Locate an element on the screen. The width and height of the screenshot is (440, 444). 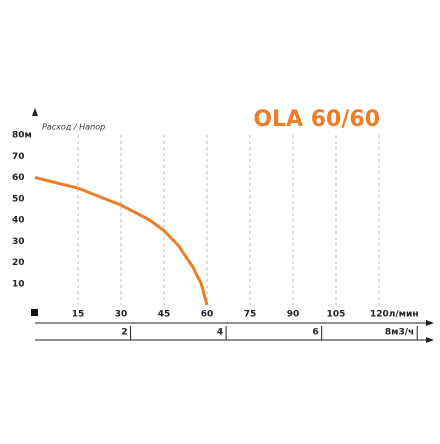
y-tick-label: 20 is located at coordinates (18, 263).